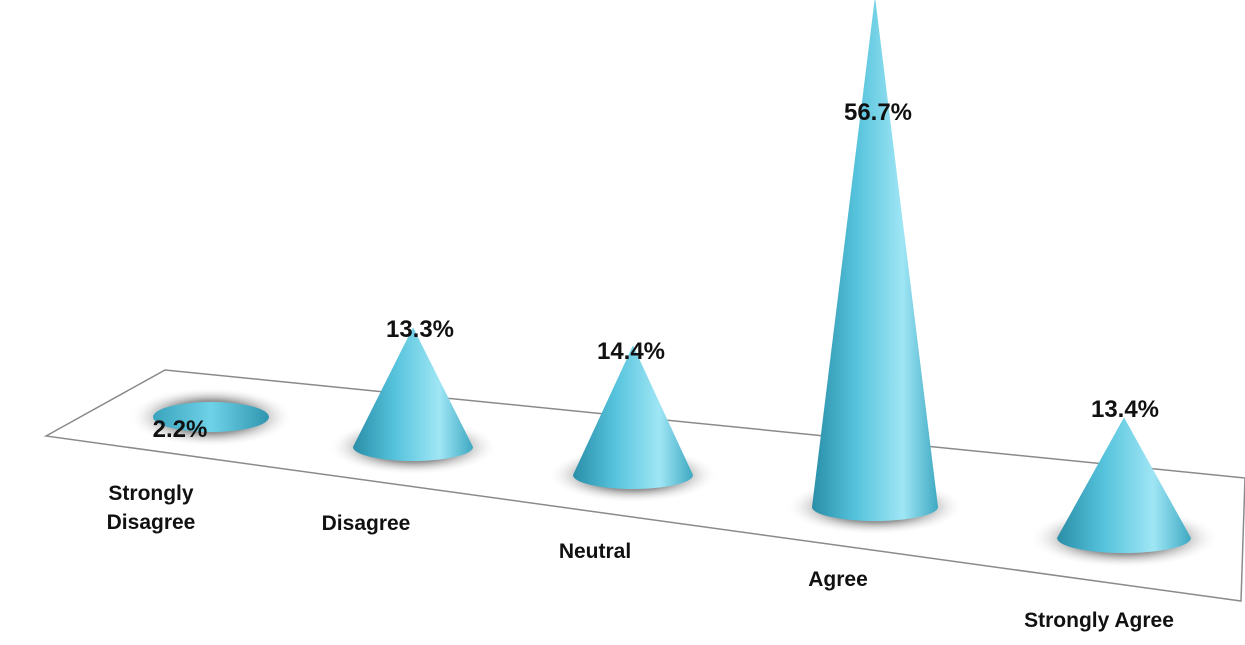 The image size is (1245, 645). I want to click on value-label: 14.4%, so click(631, 351).